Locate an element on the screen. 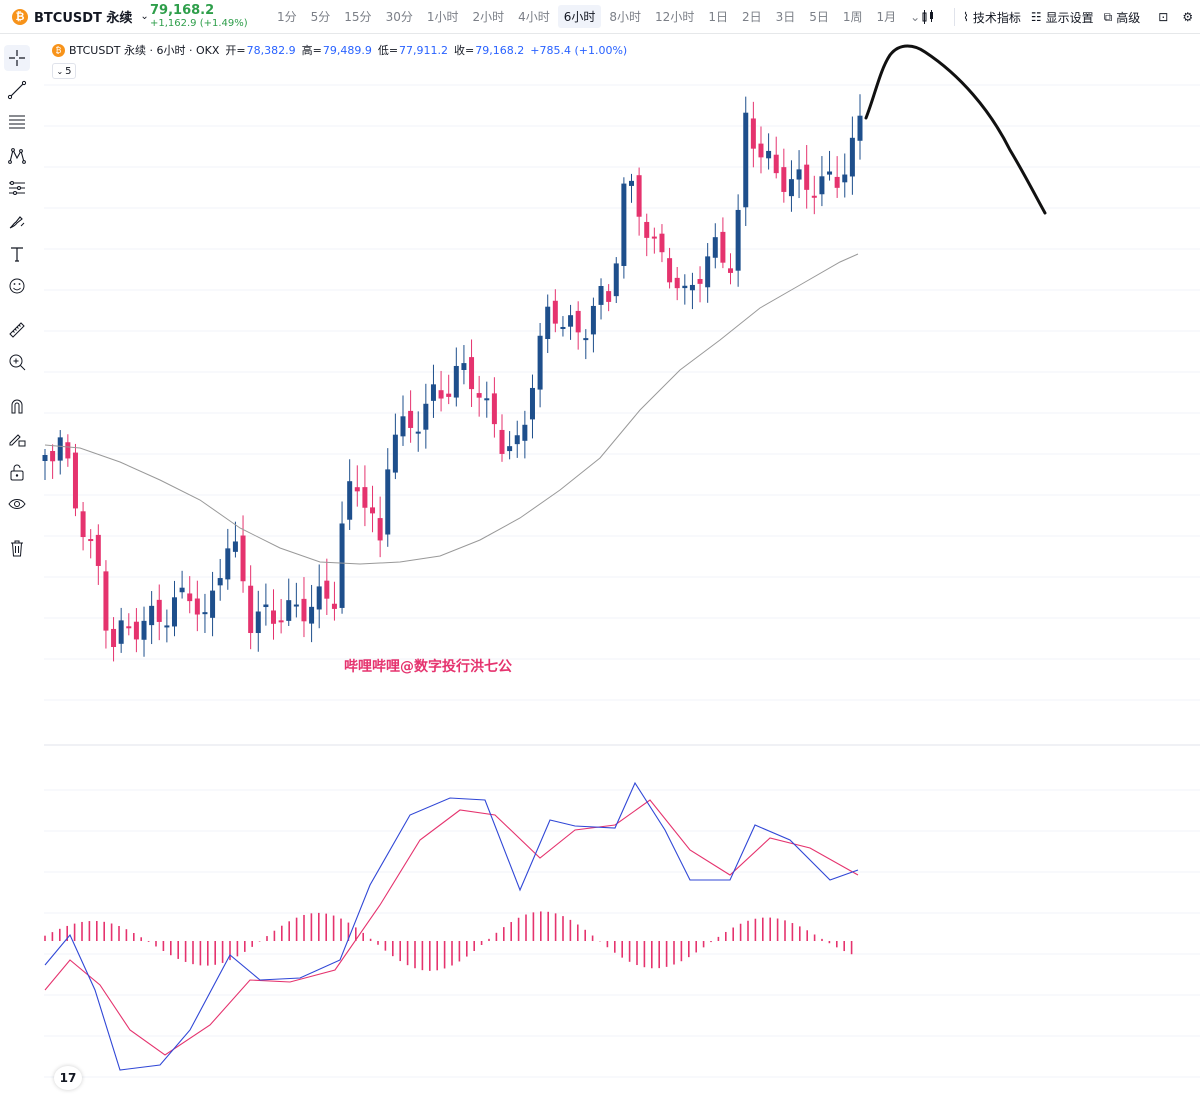 This screenshot has width=1200, height=1105. lock-icon is located at coordinates (17, 472).